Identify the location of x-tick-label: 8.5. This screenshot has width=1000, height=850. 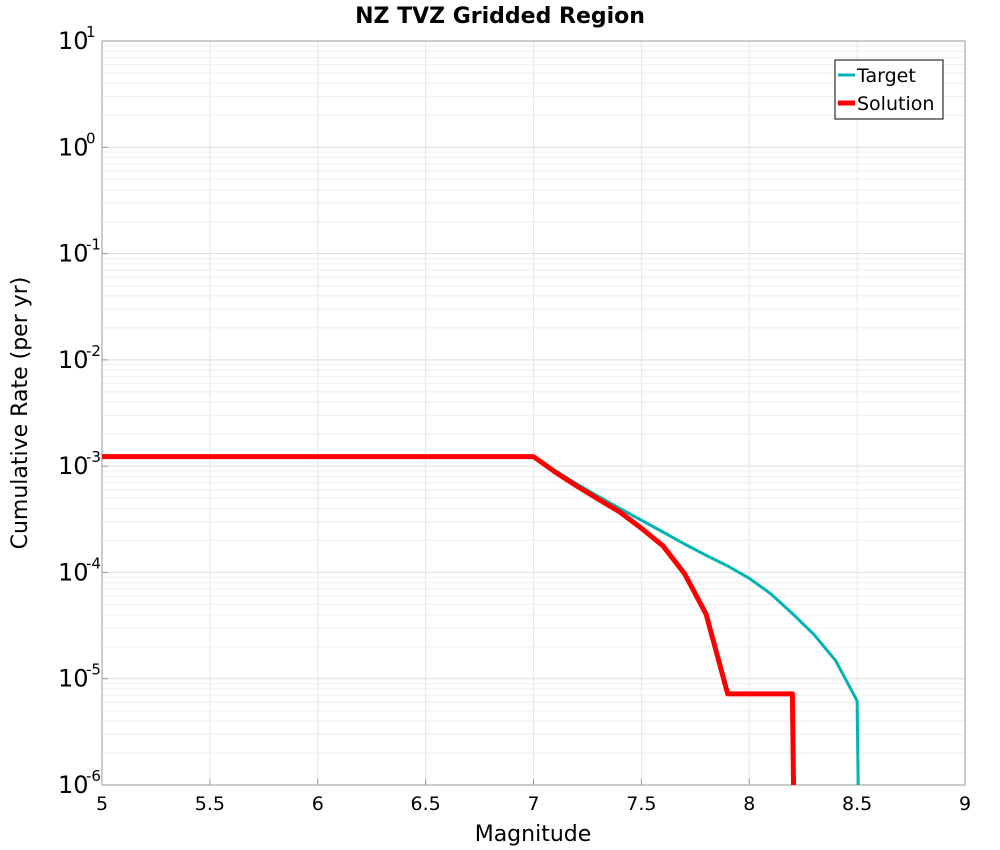
(857, 804).